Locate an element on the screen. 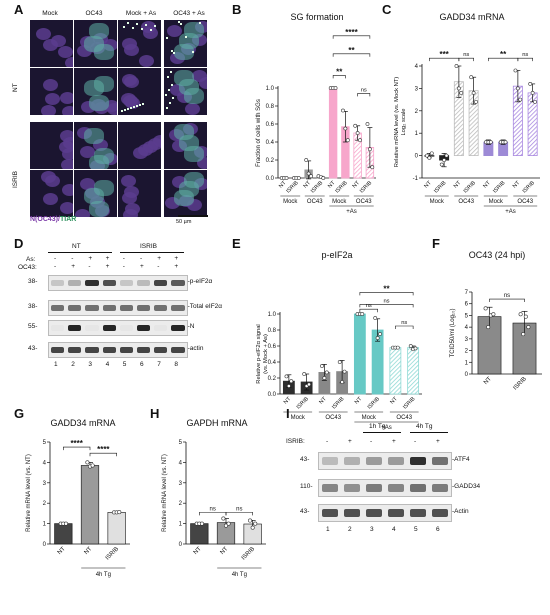 The height and width of the screenshot is (615, 550). blot-strip is located at coordinates (385, 488).